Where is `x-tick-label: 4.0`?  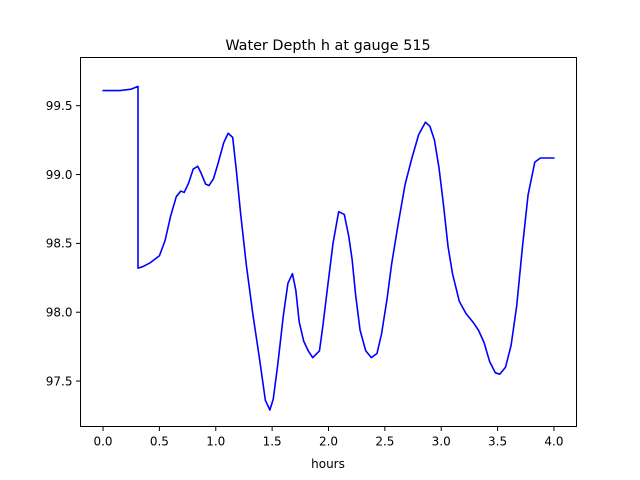 x-tick-label: 4.0 is located at coordinates (553, 442).